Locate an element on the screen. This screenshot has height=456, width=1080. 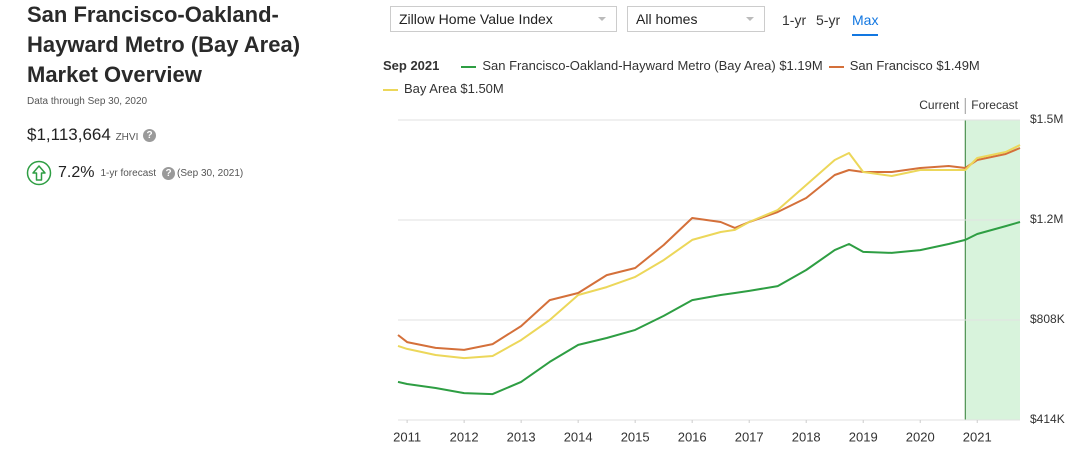
forecast-row: 7.2% 1-yr forecast ? (Sep 30, 2021) is located at coordinates (134, 173).